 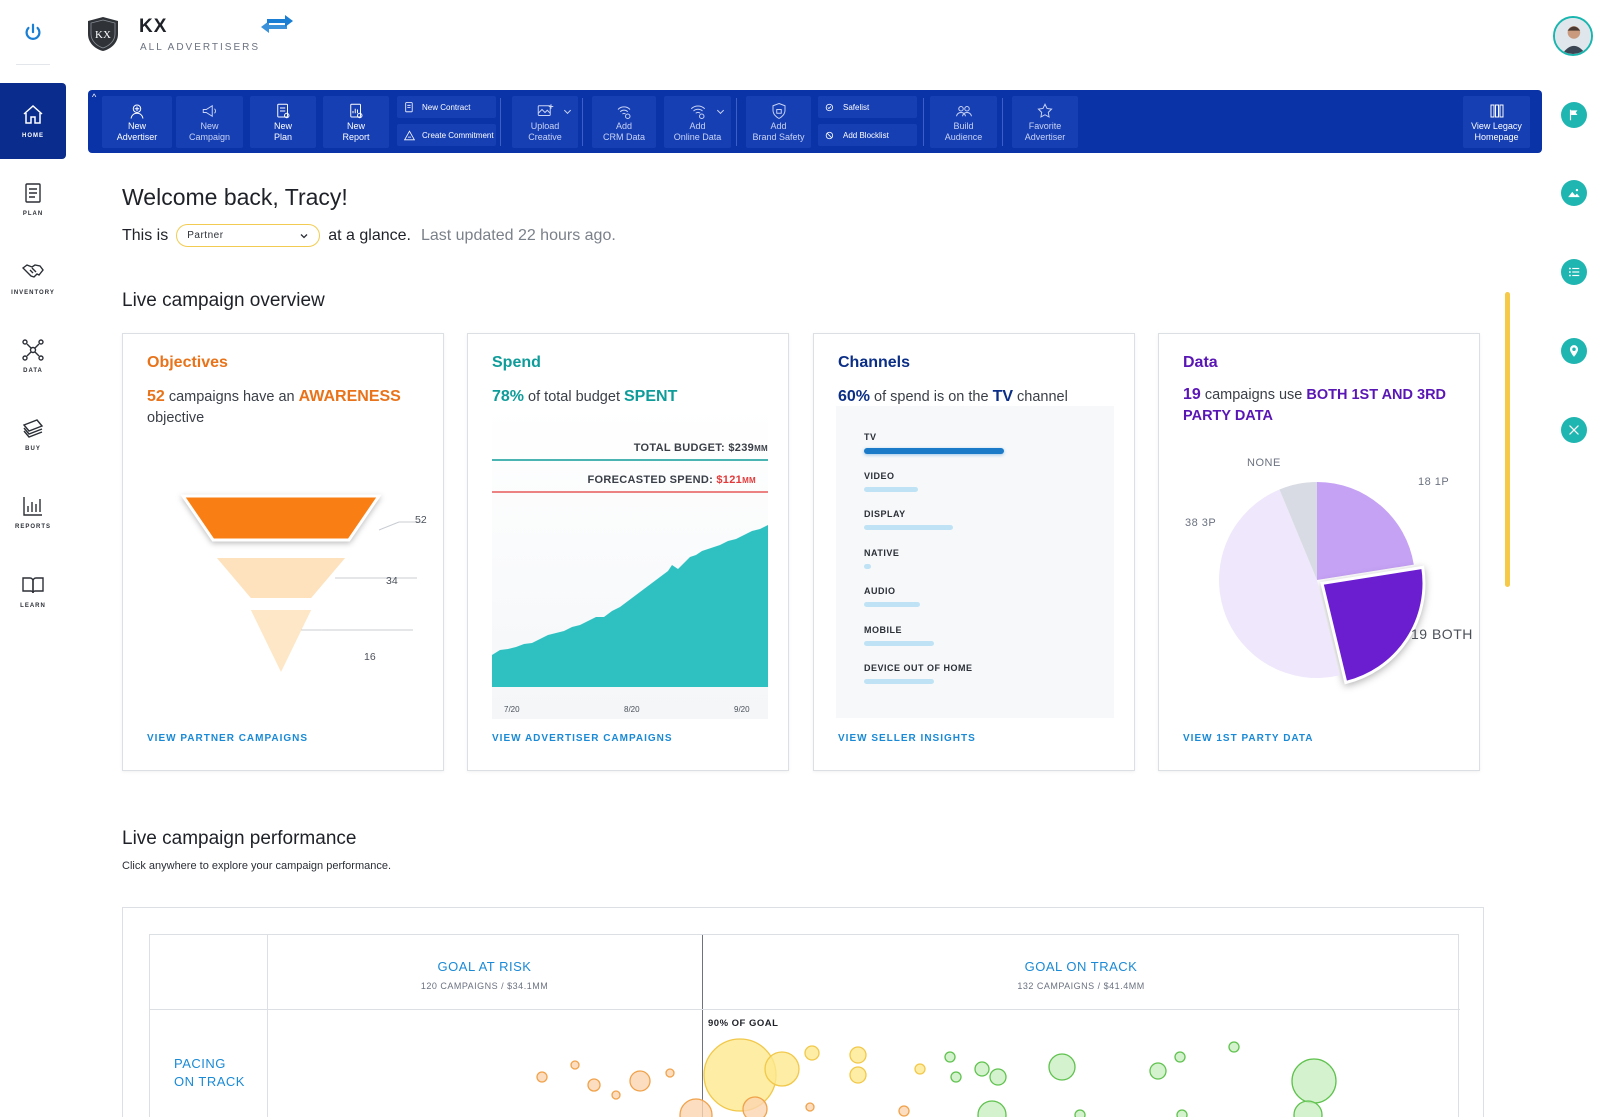 What do you see at coordinates (1248, 738) in the screenshot?
I see `view-1st-party-data-link: VIEW 1ST PARTY DATA` at bounding box center [1248, 738].